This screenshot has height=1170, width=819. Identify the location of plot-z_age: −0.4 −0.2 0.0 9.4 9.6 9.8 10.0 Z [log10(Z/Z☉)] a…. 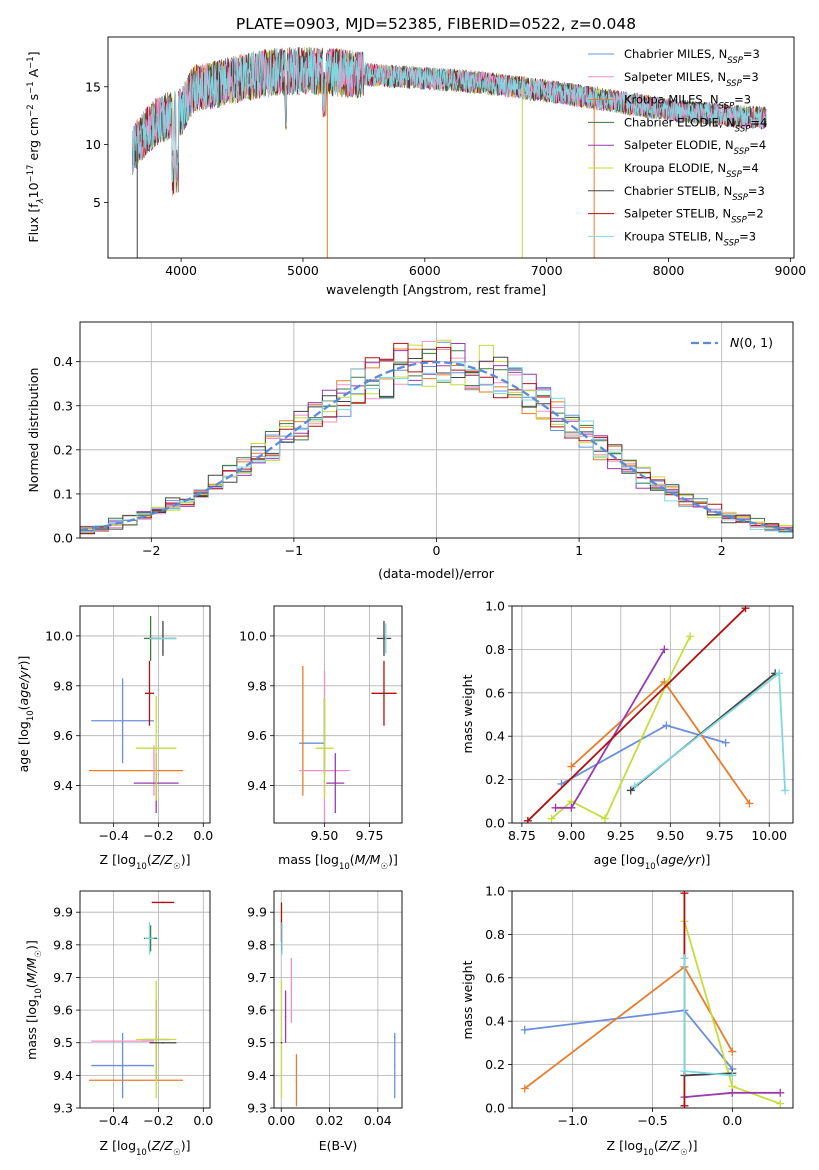
(114, 738).